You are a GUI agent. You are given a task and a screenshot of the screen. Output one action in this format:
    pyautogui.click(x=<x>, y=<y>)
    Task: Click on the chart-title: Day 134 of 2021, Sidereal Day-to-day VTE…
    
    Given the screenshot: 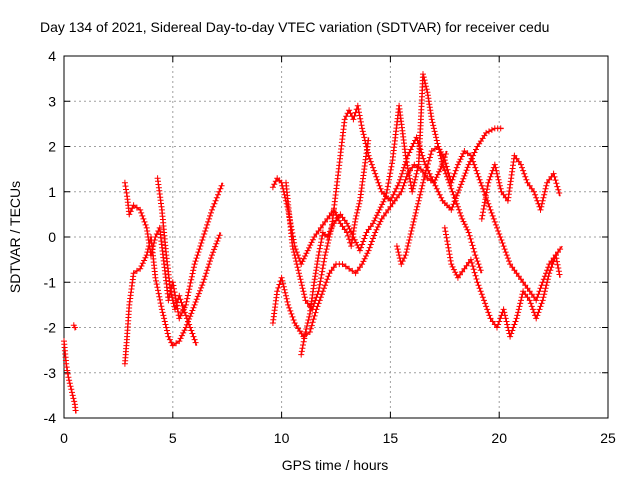 What is the action you would take?
    pyautogui.click(x=294, y=27)
    